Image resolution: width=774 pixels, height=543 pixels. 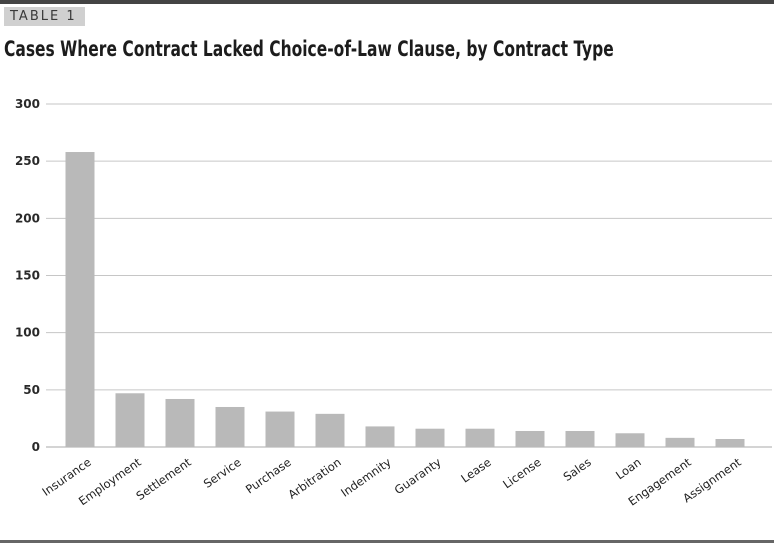 What do you see at coordinates (163, 479) in the screenshot?
I see `x-category-label: Settlement` at bounding box center [163, 479].